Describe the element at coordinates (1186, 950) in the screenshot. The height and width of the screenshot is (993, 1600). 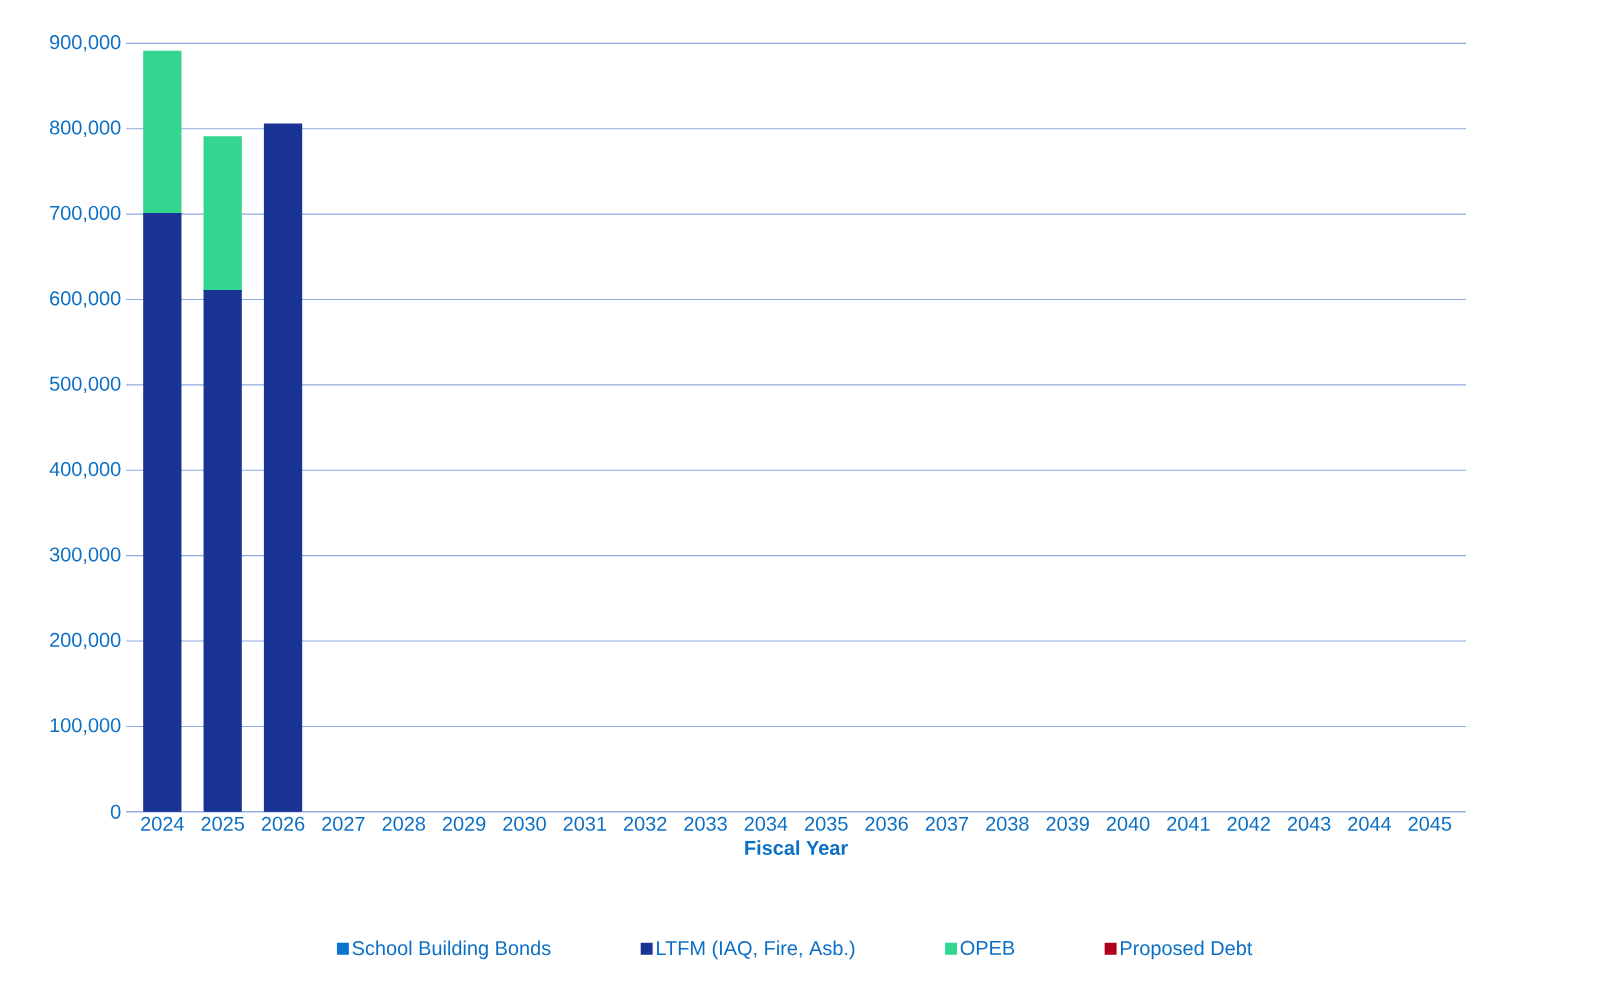
I see `legend-label: Proposed Debt` at that location.